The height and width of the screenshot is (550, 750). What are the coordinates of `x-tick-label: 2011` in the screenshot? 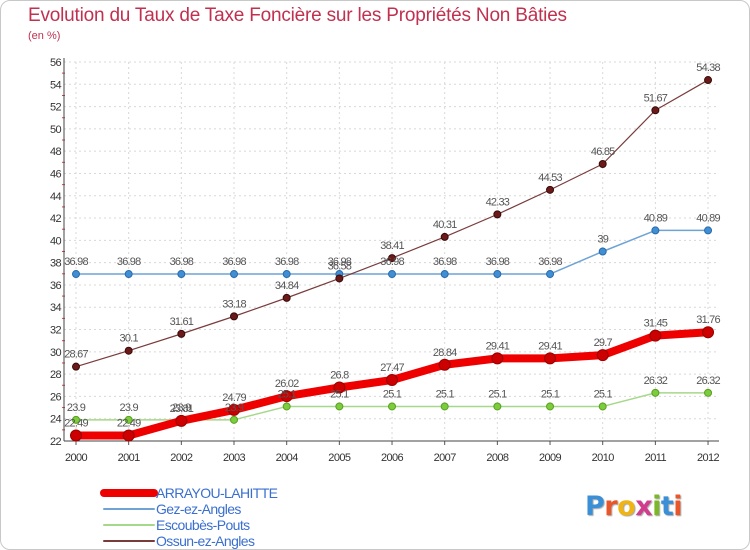 It's located at (656, 458).